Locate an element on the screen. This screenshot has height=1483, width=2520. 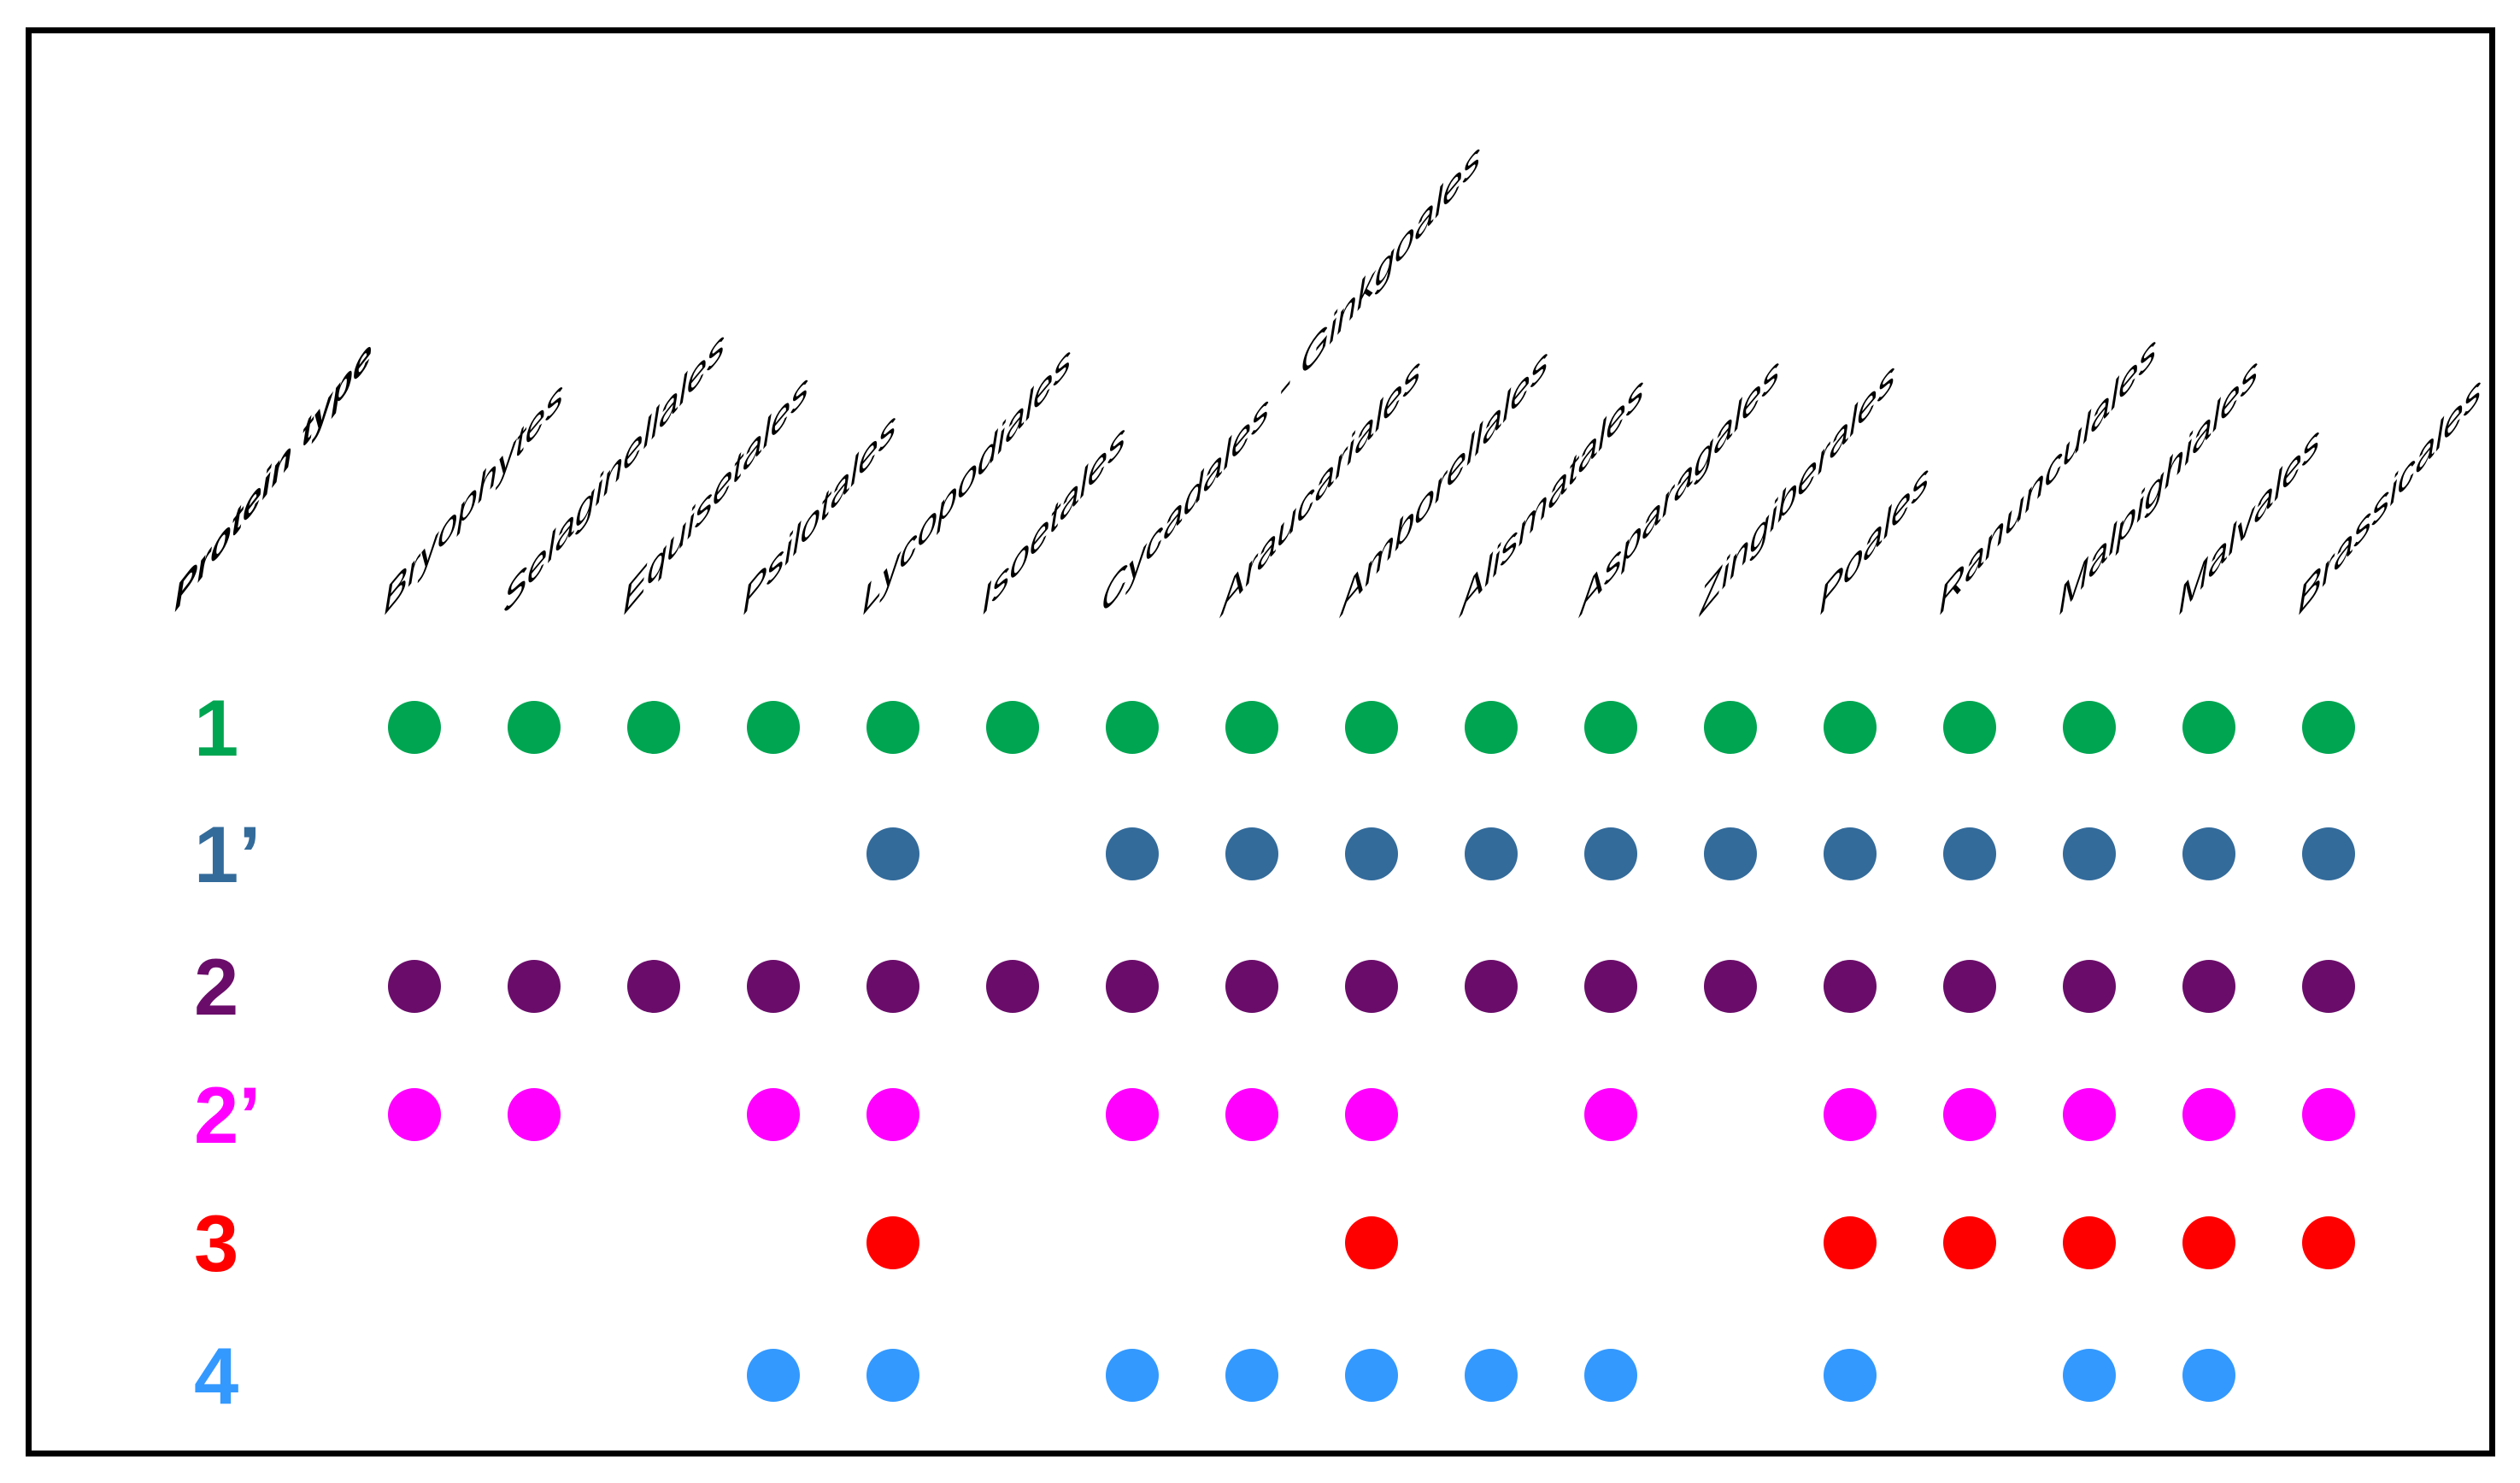
row-label: 2 is located at coordinates (216, 987).